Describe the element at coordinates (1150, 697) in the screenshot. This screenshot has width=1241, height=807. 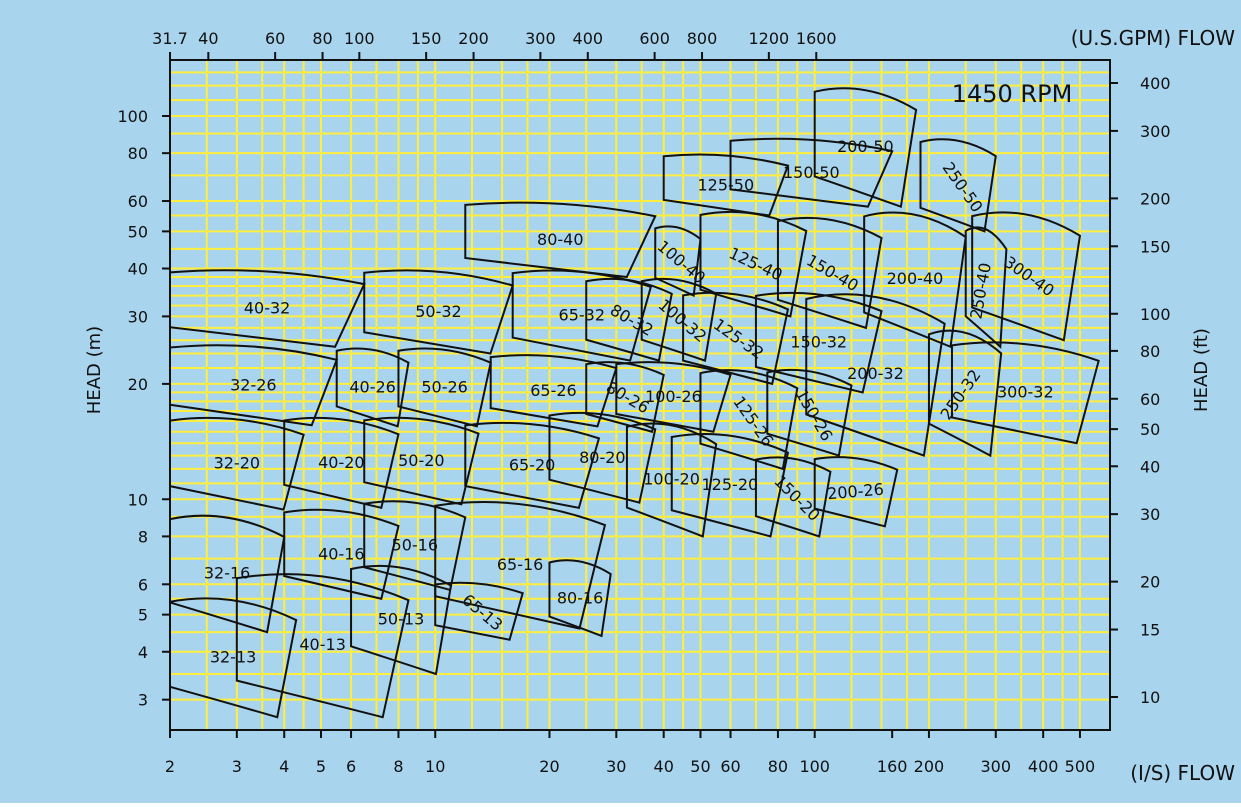
I see `y-tick-label-right: 10` at that location.